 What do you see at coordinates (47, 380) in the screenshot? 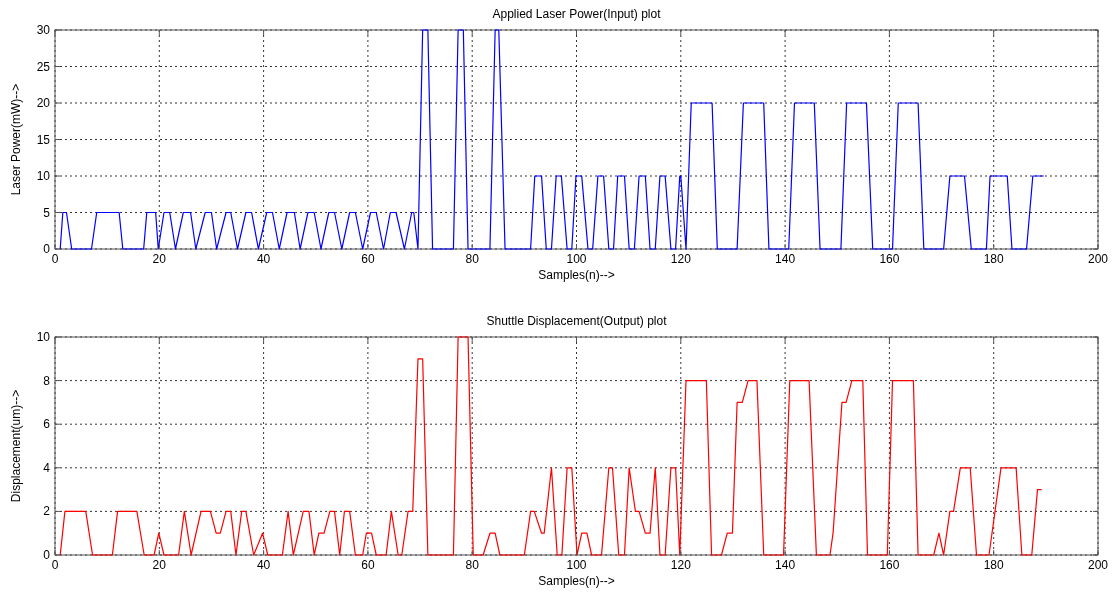
I see `y-tick-label: 8` at bounding box center [47, 380].